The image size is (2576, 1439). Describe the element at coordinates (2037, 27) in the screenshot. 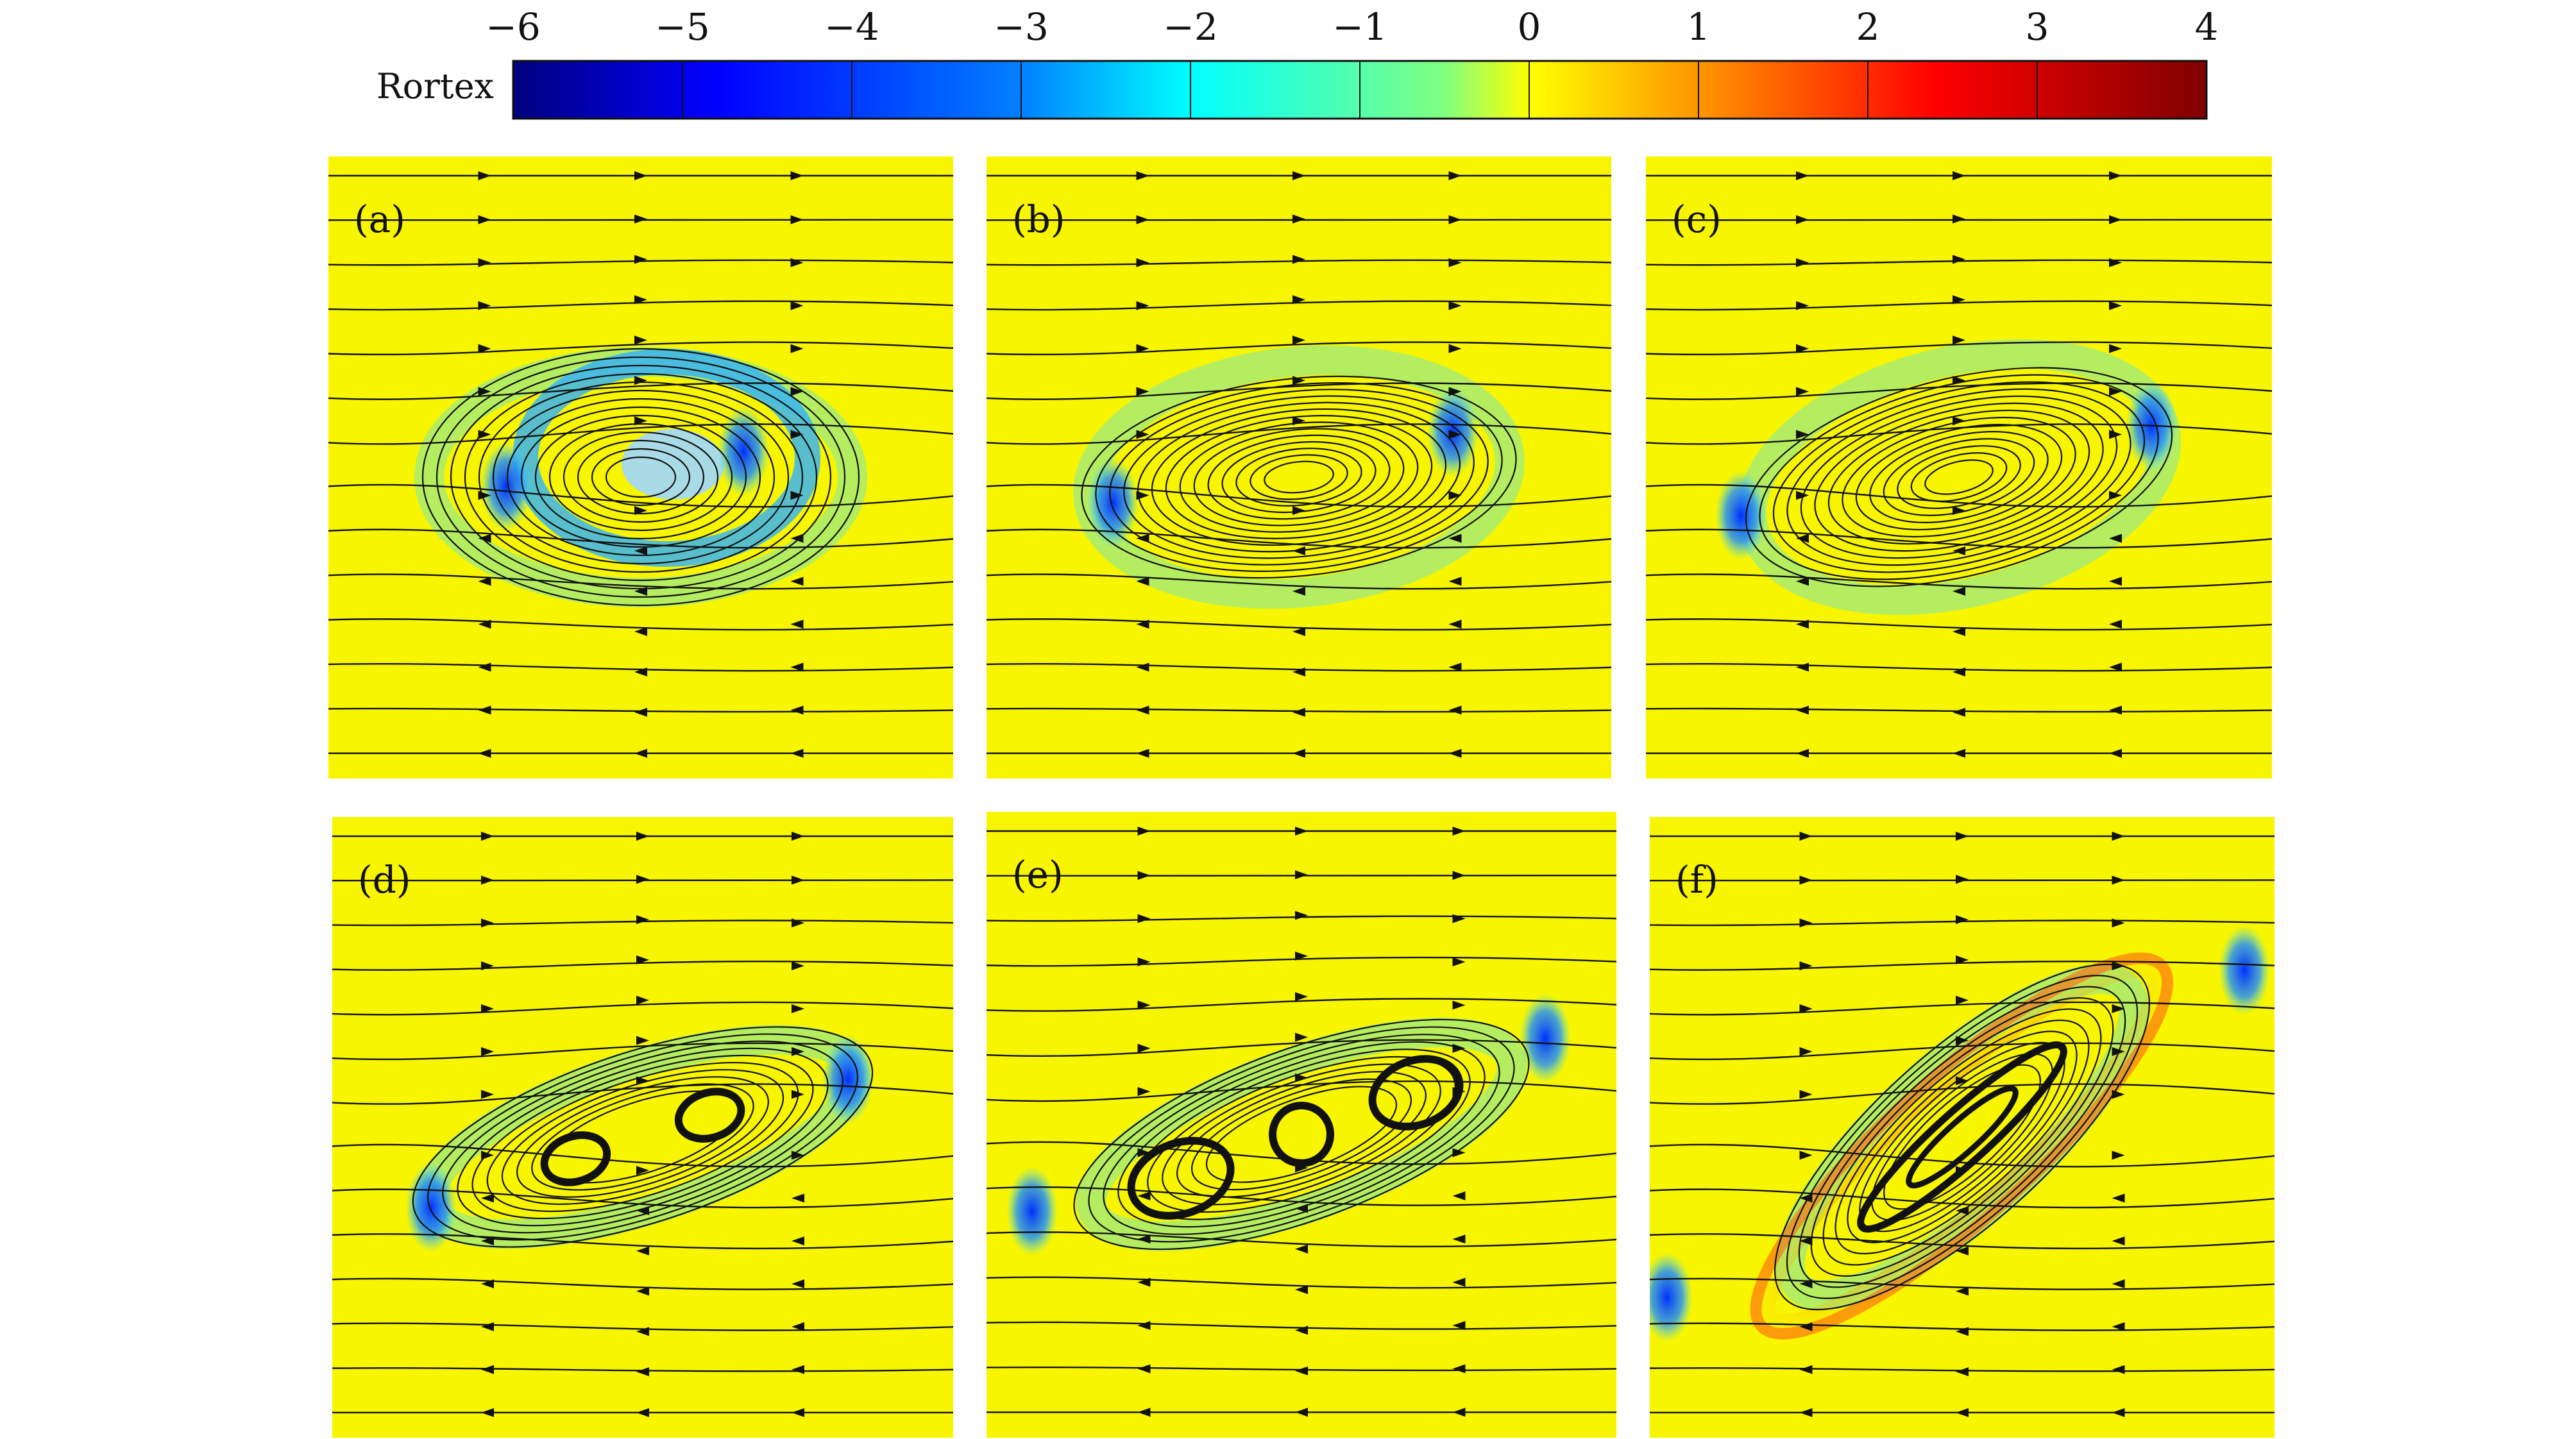

I see `colorbar-tick-label: 3` at that location.